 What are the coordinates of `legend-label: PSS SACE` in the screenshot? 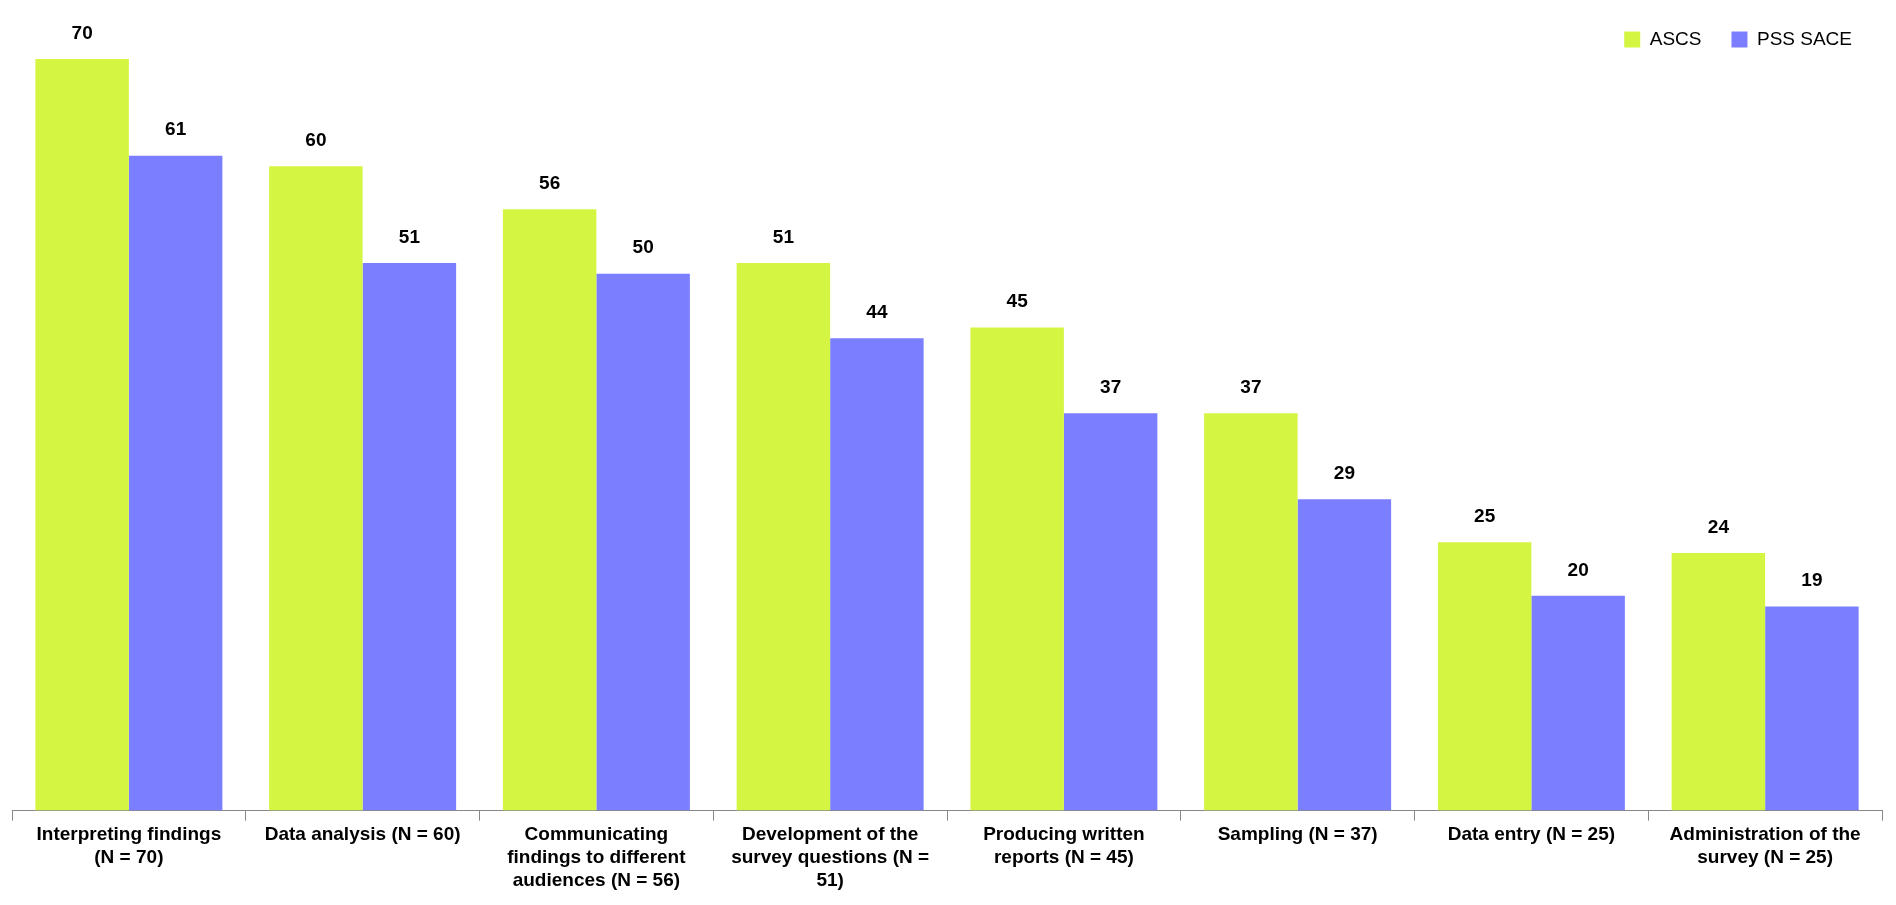 It's located at (1804, 38).